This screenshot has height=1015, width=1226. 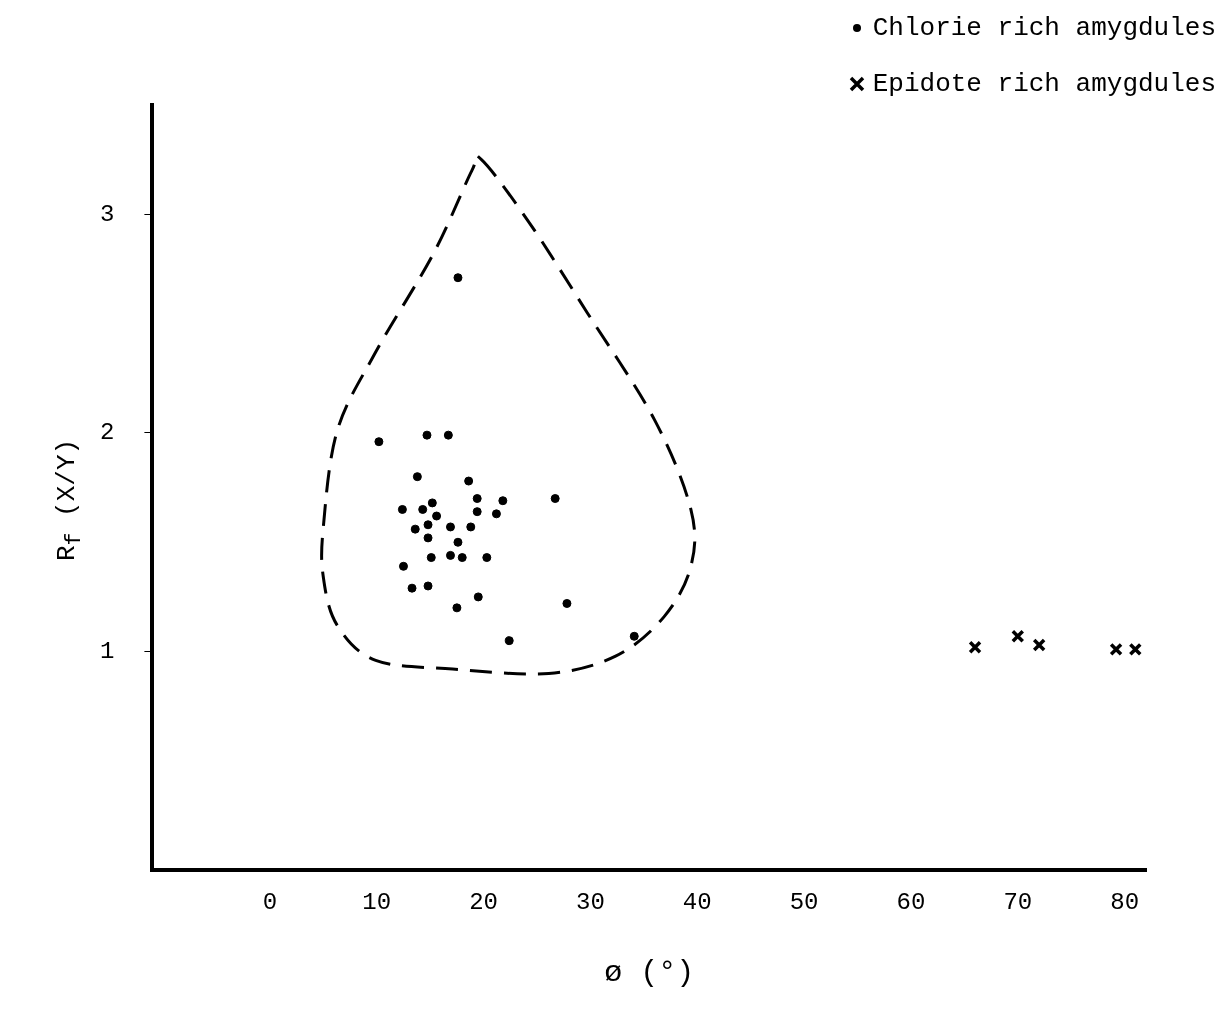 What do you see at coordinates (377, 902) in the screenshot?
I see `x-tick-label: 10` at bounding box center [377, 902].